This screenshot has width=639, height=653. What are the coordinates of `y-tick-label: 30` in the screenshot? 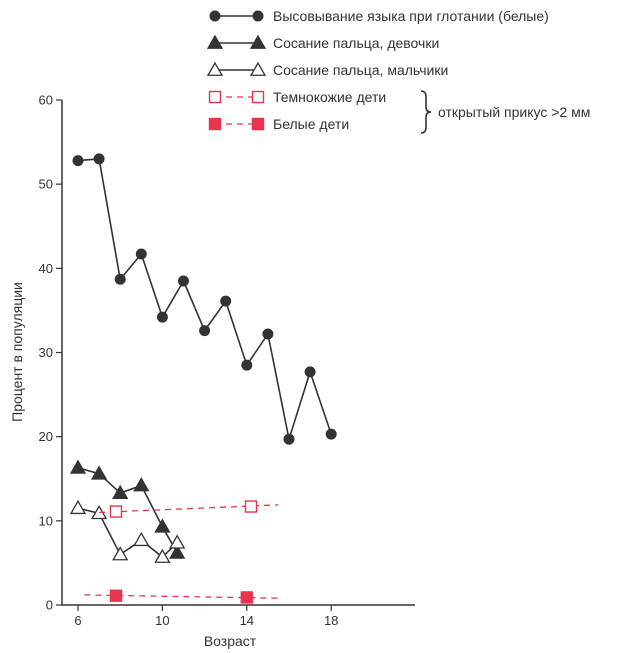 It's located at (46, 352).